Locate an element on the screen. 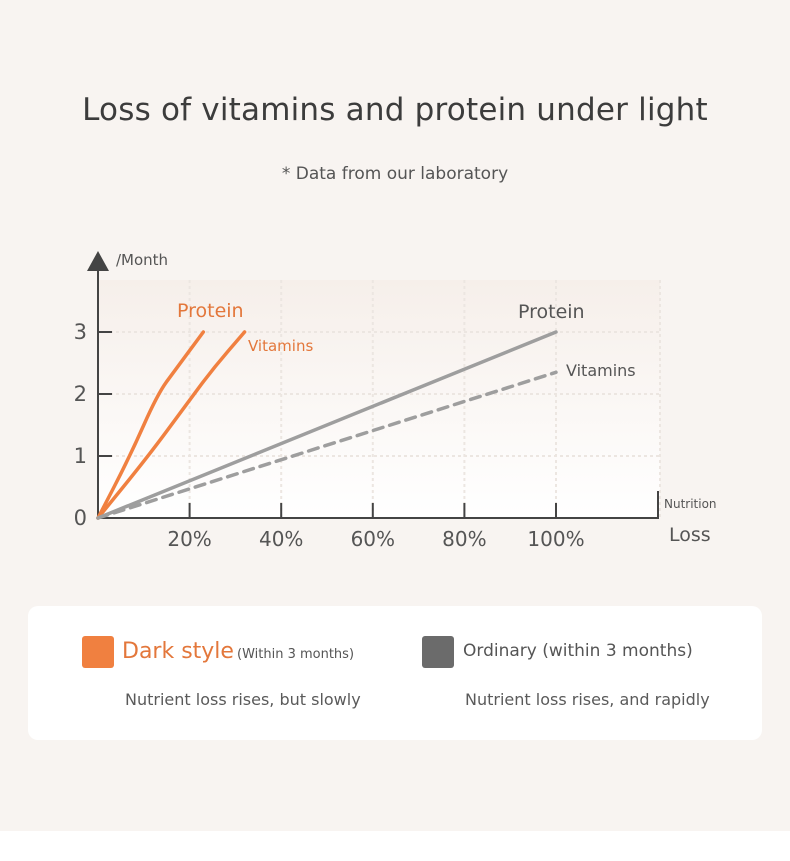 The image size is (790, 861). y-axis-label: /Month is located at coordinates (142, 260).